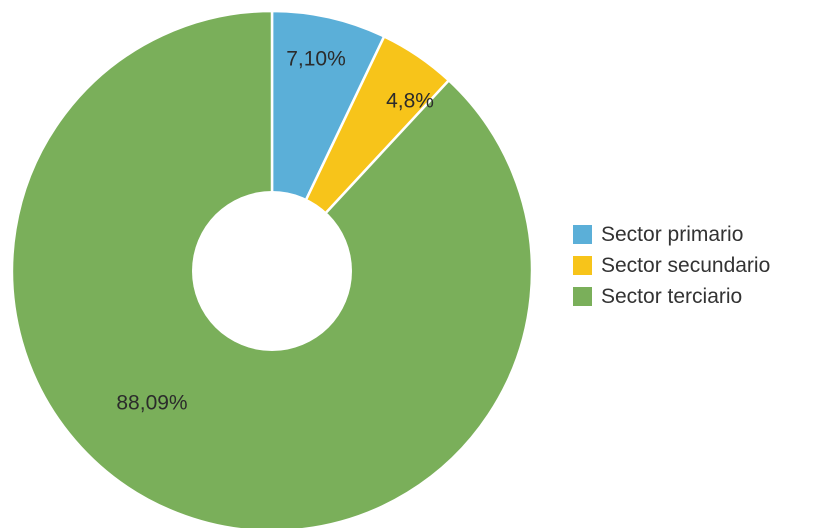  I want to click on legend-item-sector-terciario: Sector terciario, so click(671, 296).